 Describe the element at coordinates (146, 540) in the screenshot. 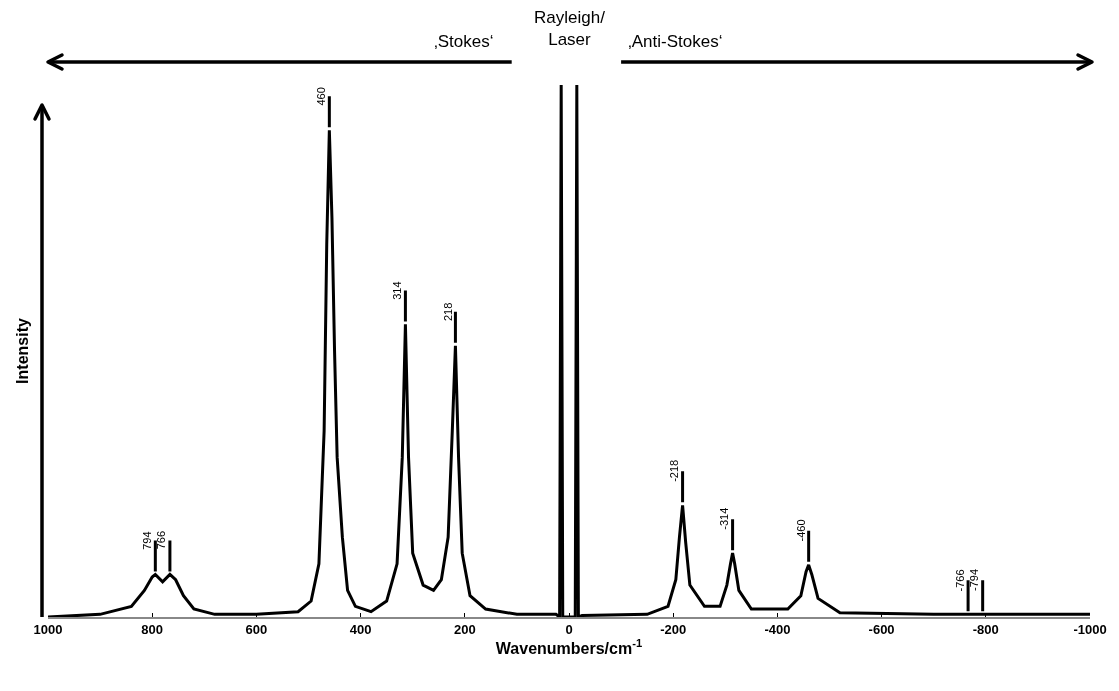

I see `annotation: 794` at that location.